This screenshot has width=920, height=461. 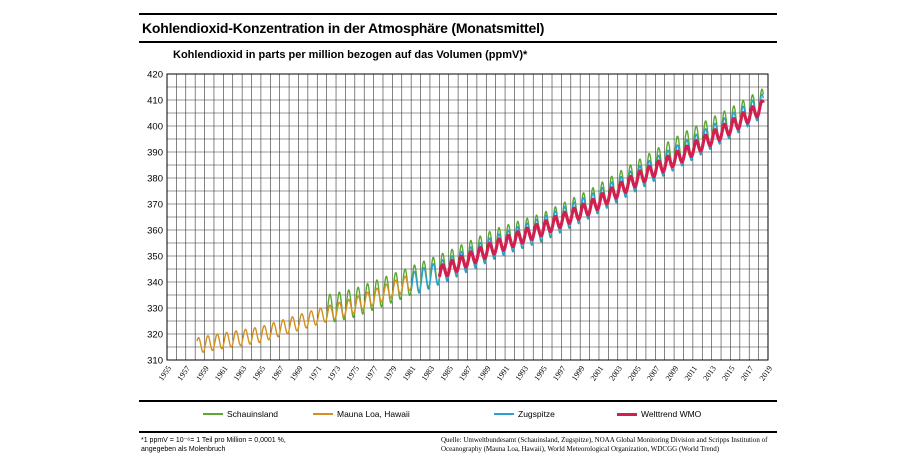 What do you see at coordinates (155, 127) in the screenshot?
I see `y-tick-label: 400` at bounding box center [155, 127].